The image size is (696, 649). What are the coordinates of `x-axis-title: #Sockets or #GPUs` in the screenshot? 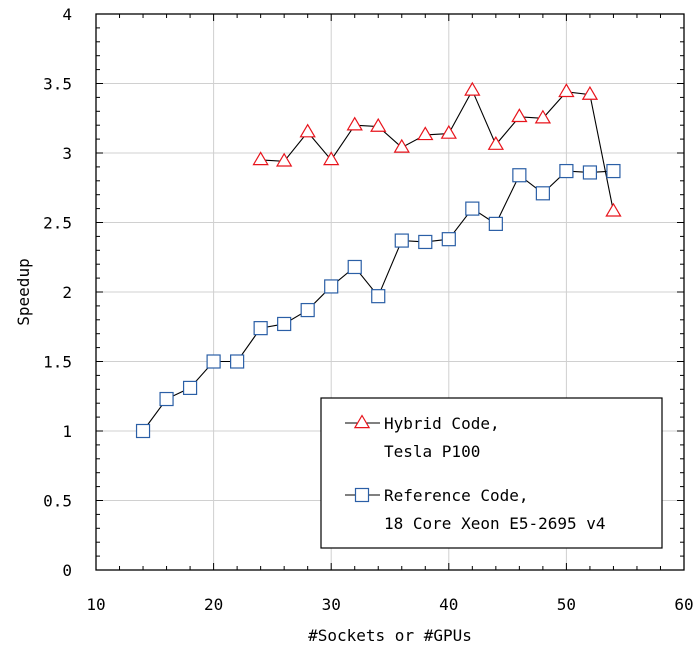 It's located at (390, 635).